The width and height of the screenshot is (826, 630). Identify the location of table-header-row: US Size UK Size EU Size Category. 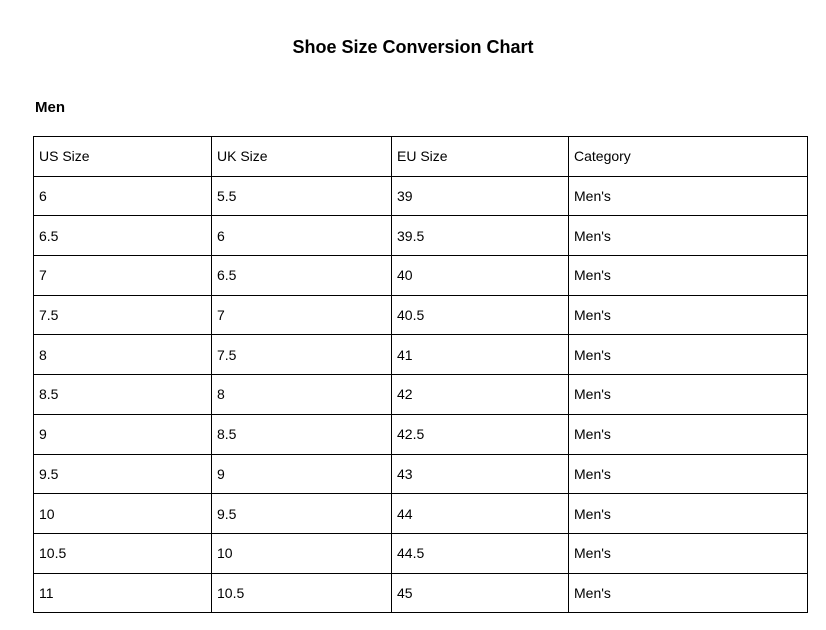
(420, 156).